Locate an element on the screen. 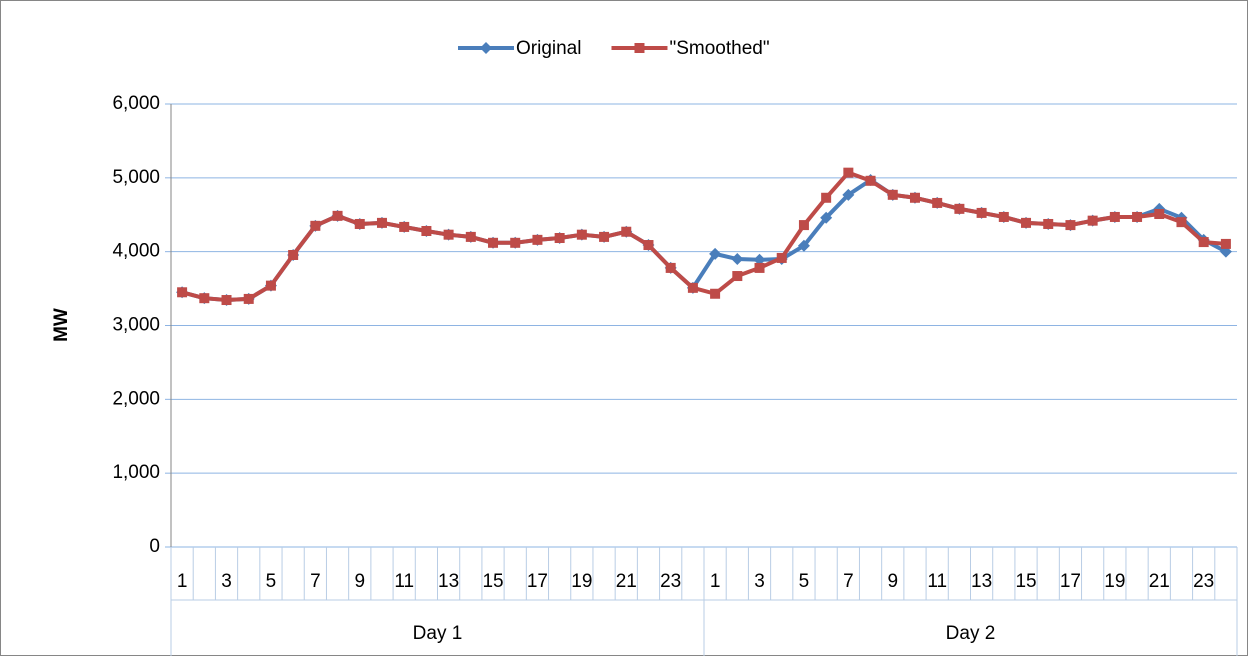  y-axis-label: MW is located at coordinates (61, 325).